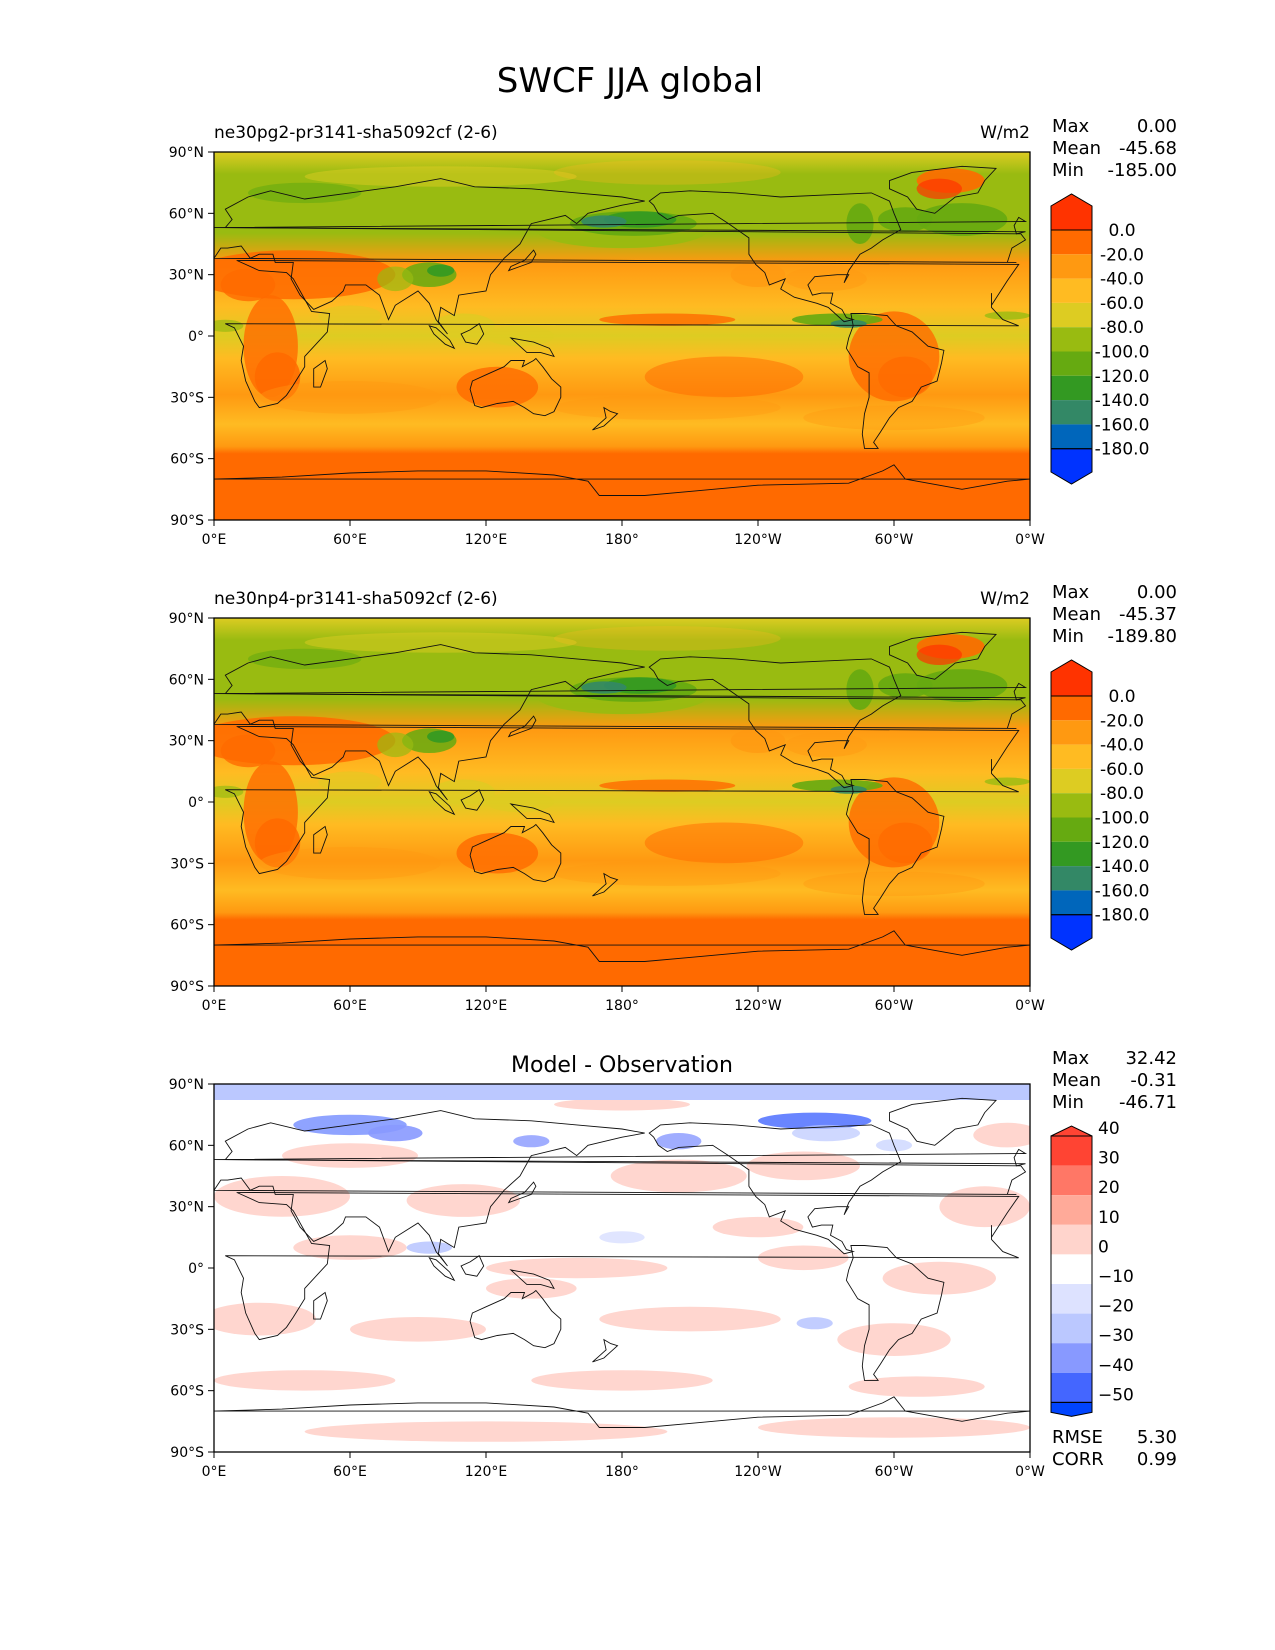 The height and width of the screenshot is (1650, 1275). What do you see at coordinates (472, 1266) in the screenshot?
I see `coastline-borneo` at bounding box center [472, 1266].